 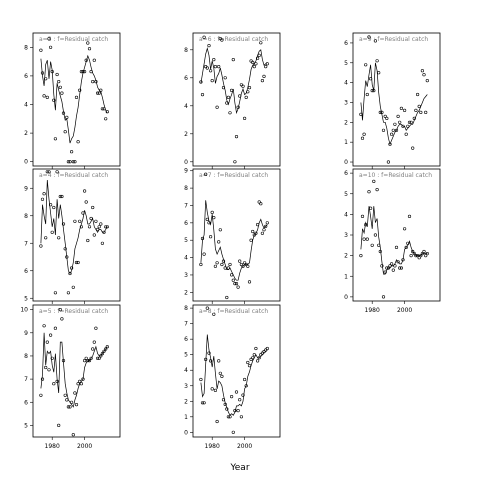 I want to click on y-tick-label: 2, so click(x=346, y=122).